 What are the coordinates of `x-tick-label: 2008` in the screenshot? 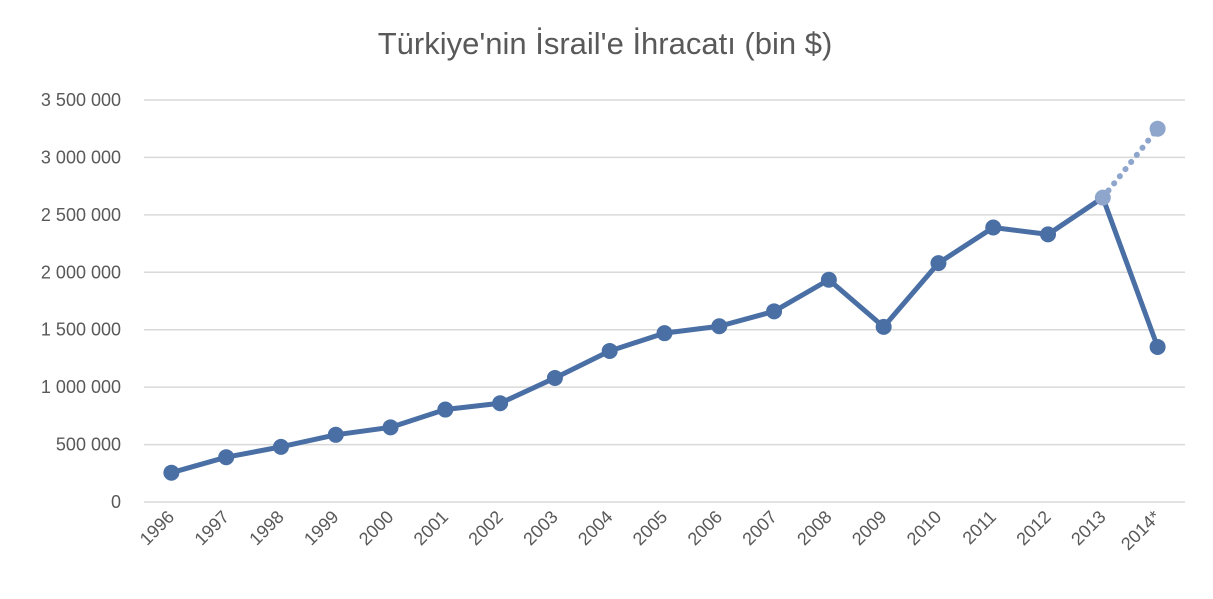 It's located at (814, 528).